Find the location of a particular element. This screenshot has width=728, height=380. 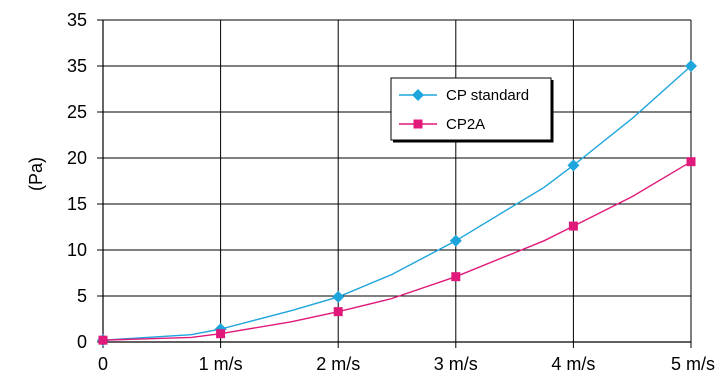

x-tick-labels: 0 1 m/s 2 m/s 3 m/s 4 m/s 5 m/s is located at coordinates (406, 364).